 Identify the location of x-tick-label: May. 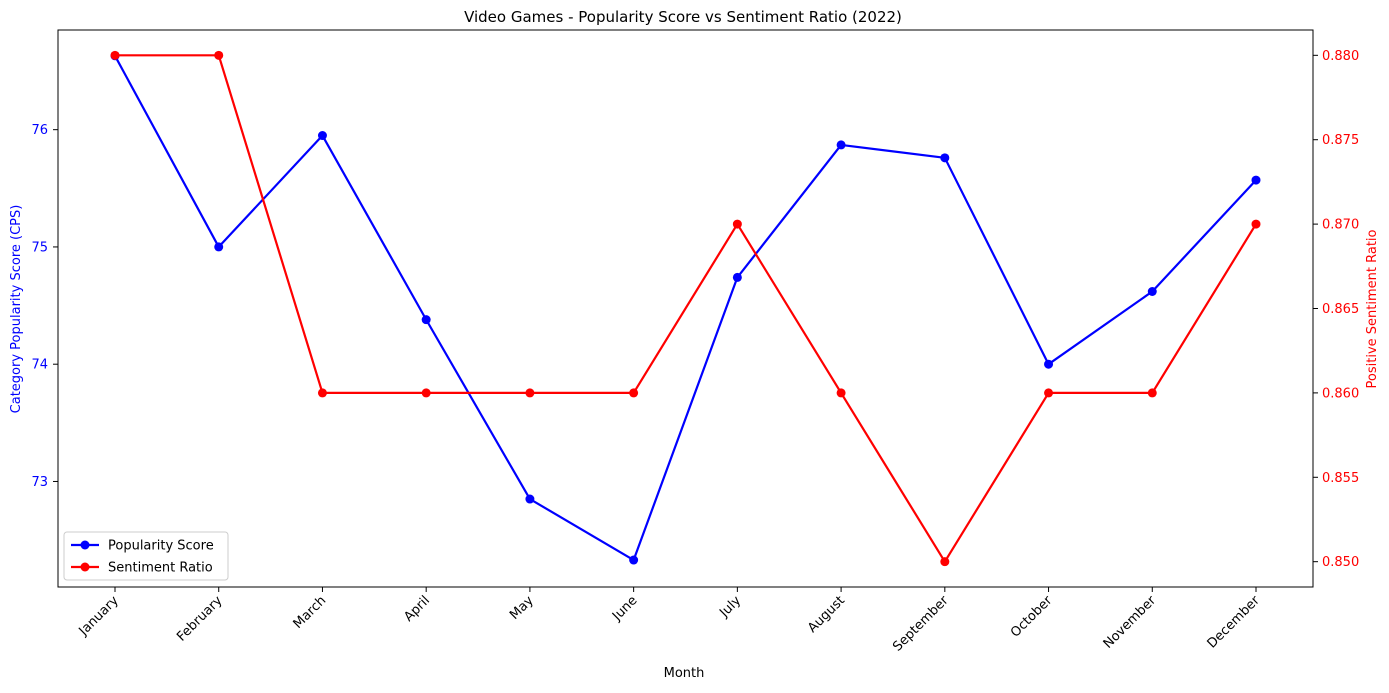
(522, 608).